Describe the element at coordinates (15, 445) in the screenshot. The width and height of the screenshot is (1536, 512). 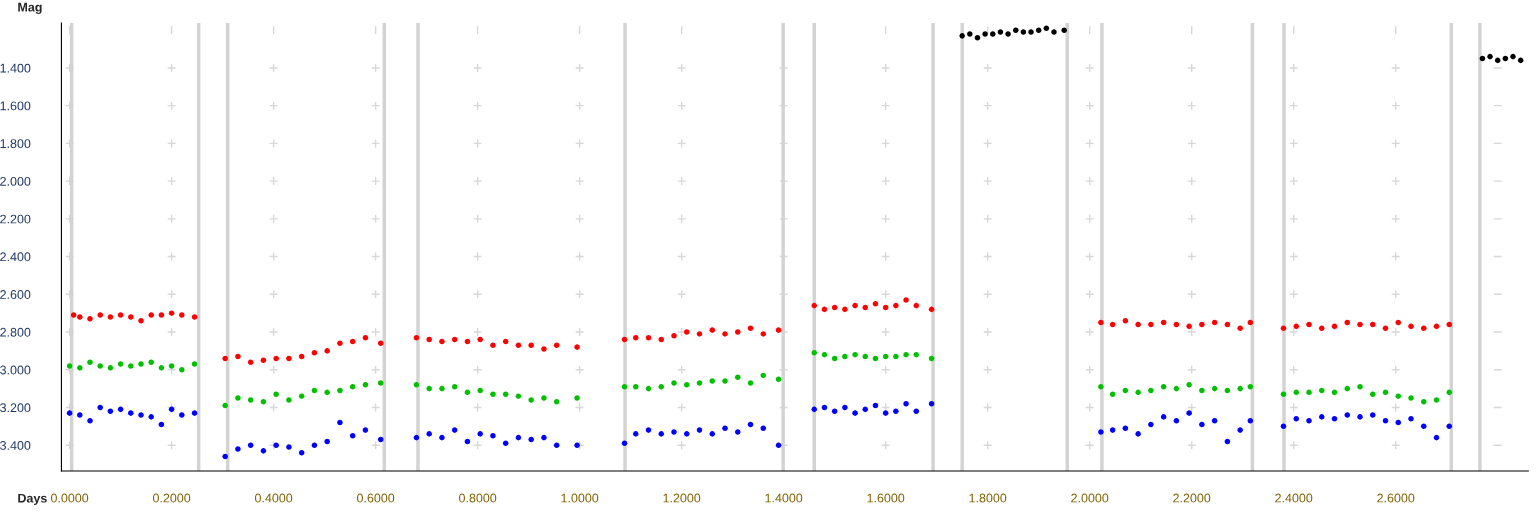
I see `y-tick-label: 3.400` at that location.